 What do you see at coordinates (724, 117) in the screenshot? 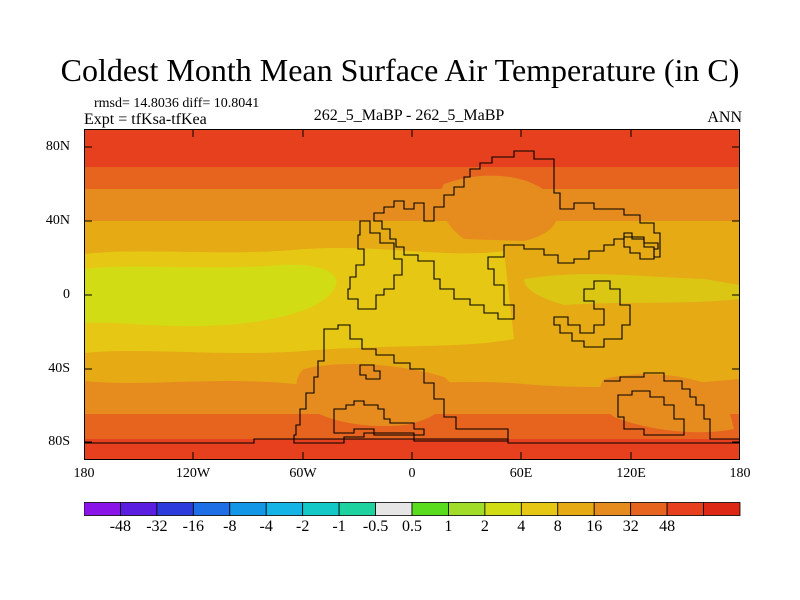
I see `season-label: ANN` at bounding box center [724, 117].